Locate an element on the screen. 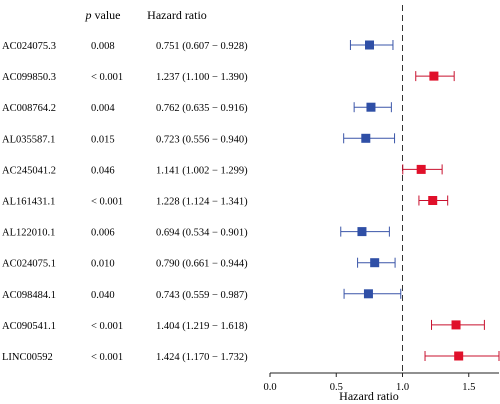 The width and height of the screenshot is (500, 404). tick-label: 0.0 is located at coordinates (269, 387).